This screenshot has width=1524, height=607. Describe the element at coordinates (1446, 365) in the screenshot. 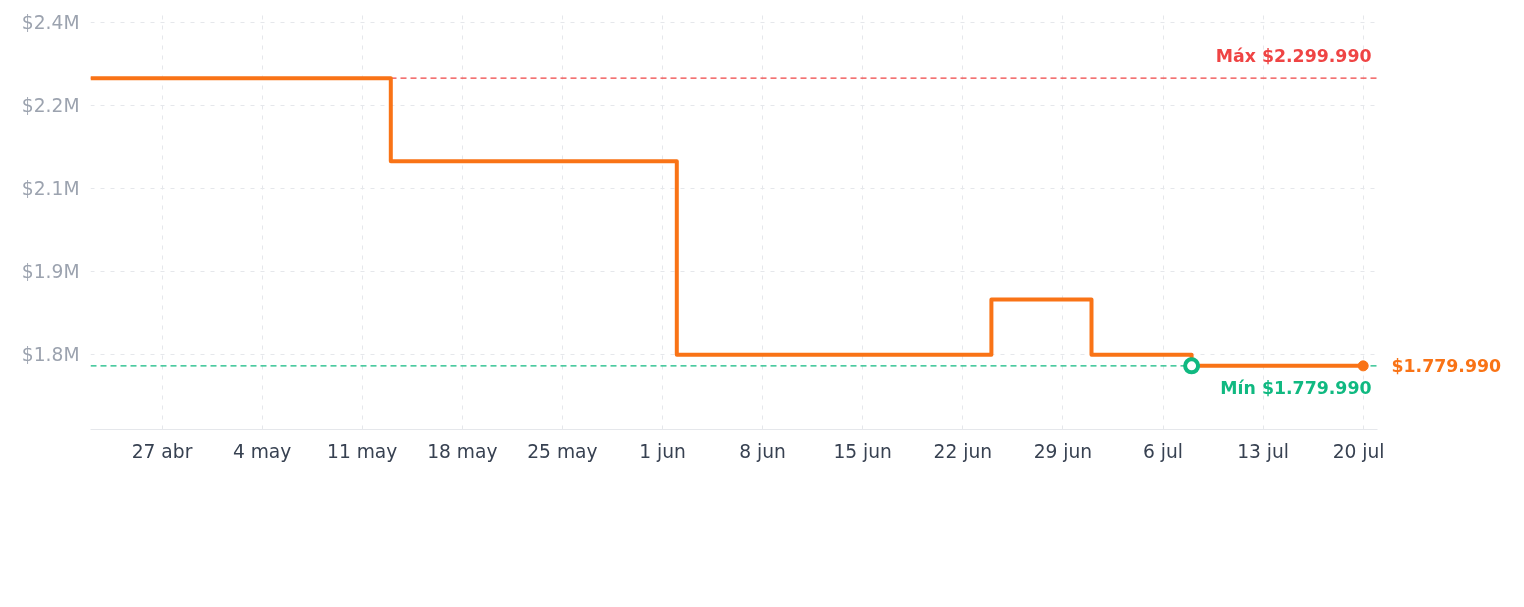

I see `annotation: $1.779.990` at that location.